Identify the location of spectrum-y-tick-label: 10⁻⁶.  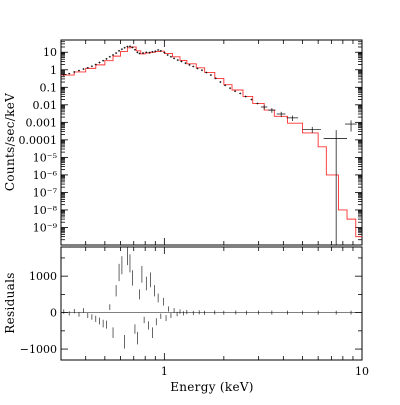
(45, 175).